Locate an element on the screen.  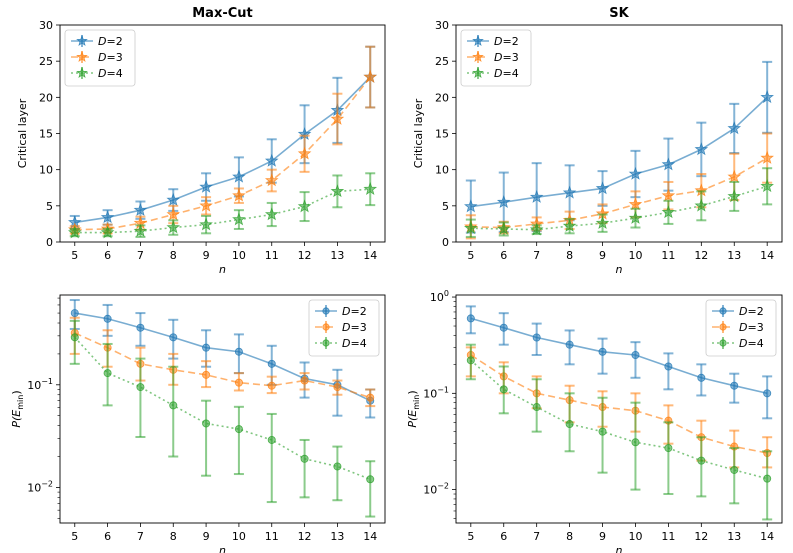
y-tick-label: 15 is located at coordinates (442, 134).